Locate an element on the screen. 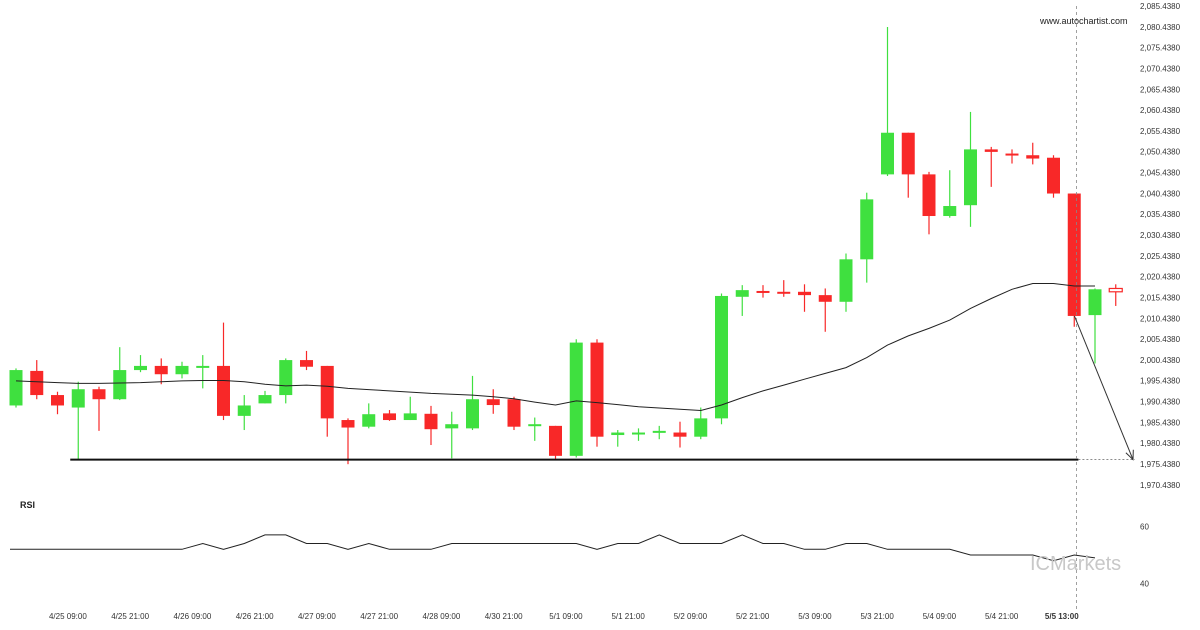 The height and width of the screenshot is (630, 1200). price-tick-label: 2,085.4380 is located at coordinates (1160, 6).